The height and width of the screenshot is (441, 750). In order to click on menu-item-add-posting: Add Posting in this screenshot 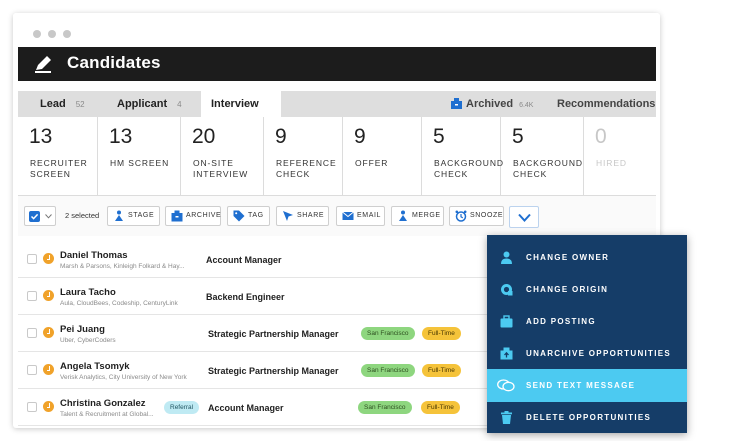, I will do `click(587, 321)`.